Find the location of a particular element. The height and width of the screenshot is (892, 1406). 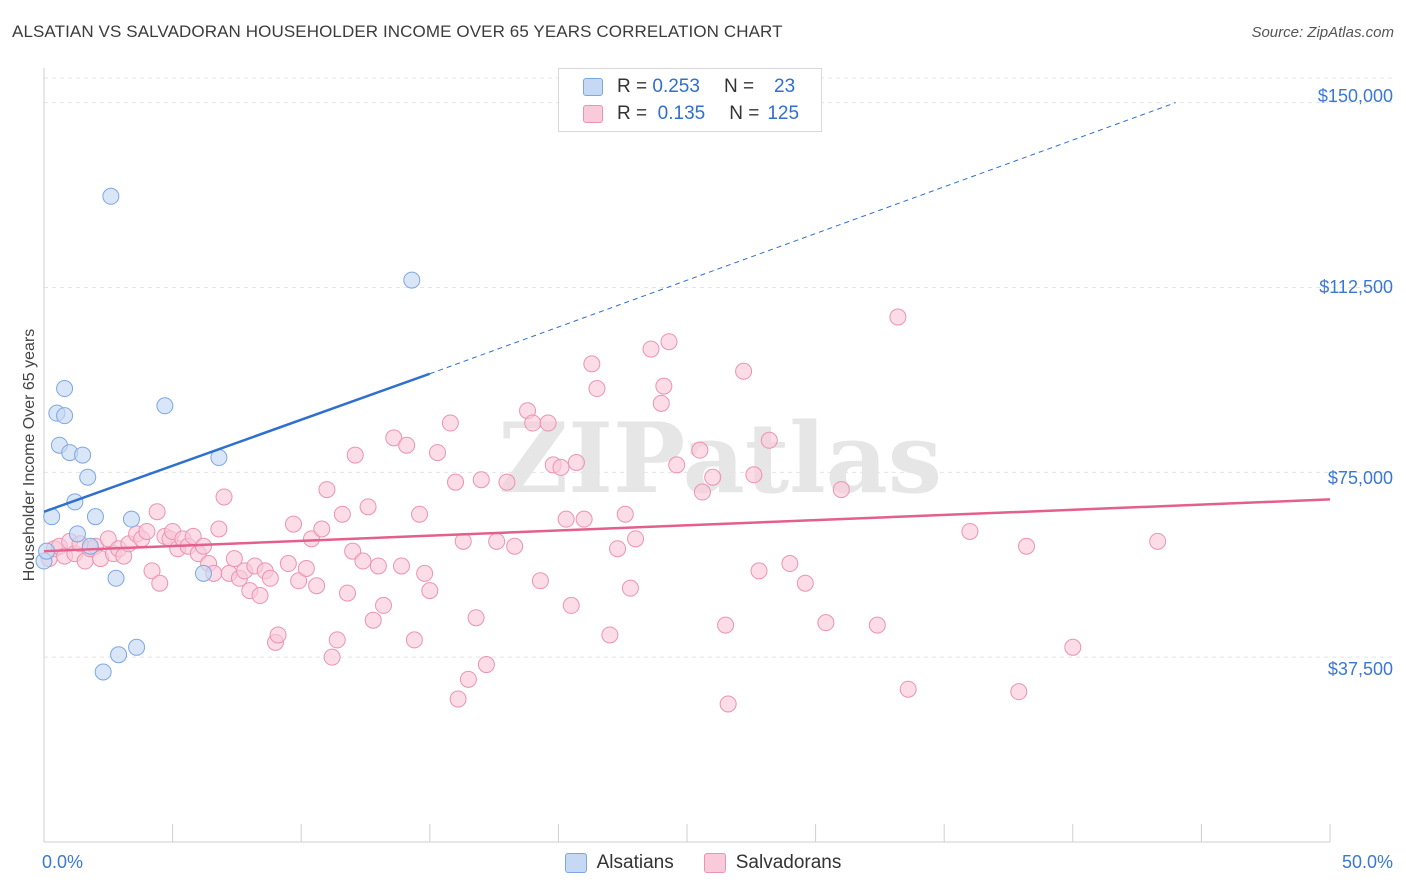

salvadoran-legend-swatch is located at coordinates (714, 863).